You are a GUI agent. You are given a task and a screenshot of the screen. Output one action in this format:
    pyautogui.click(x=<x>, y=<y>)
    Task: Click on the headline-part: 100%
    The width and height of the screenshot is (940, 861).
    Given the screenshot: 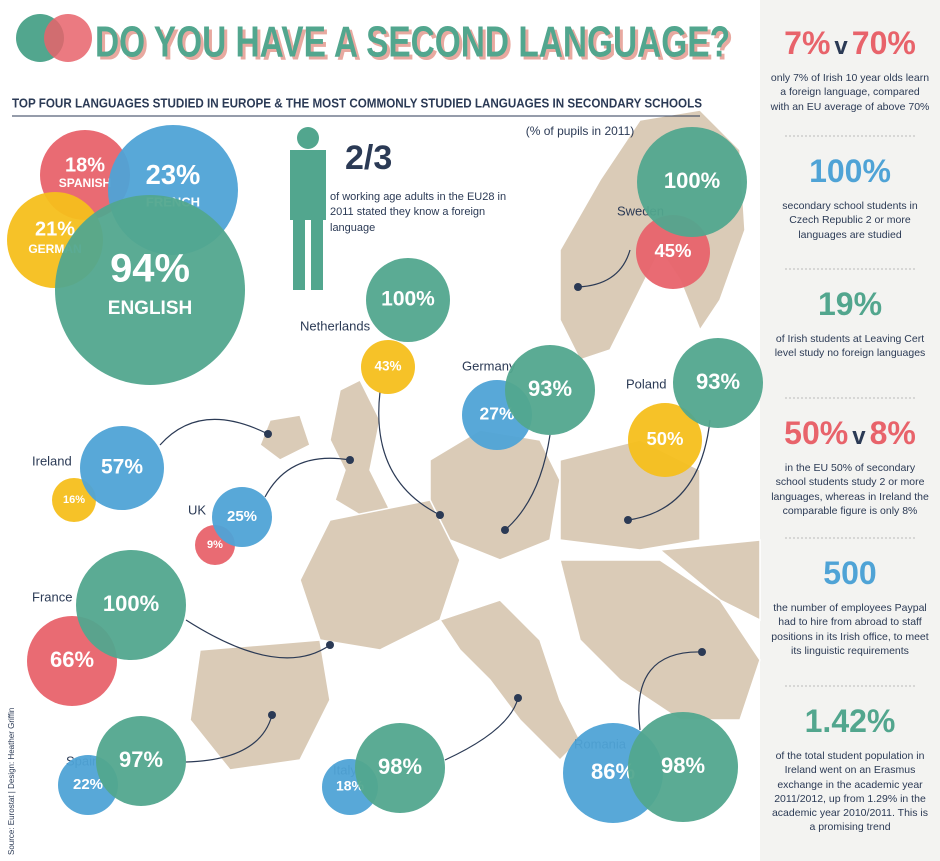 What is the action you would take?
    pyautogui.click(x=850, y=171)
    